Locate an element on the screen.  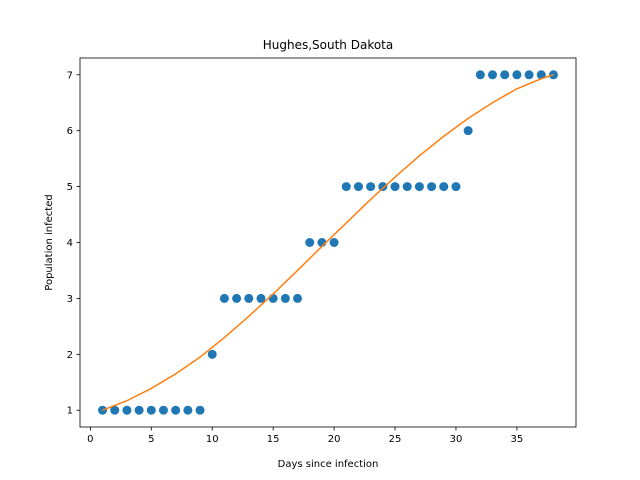
y-tick-label: 3 is located at coordinates (70, 299).